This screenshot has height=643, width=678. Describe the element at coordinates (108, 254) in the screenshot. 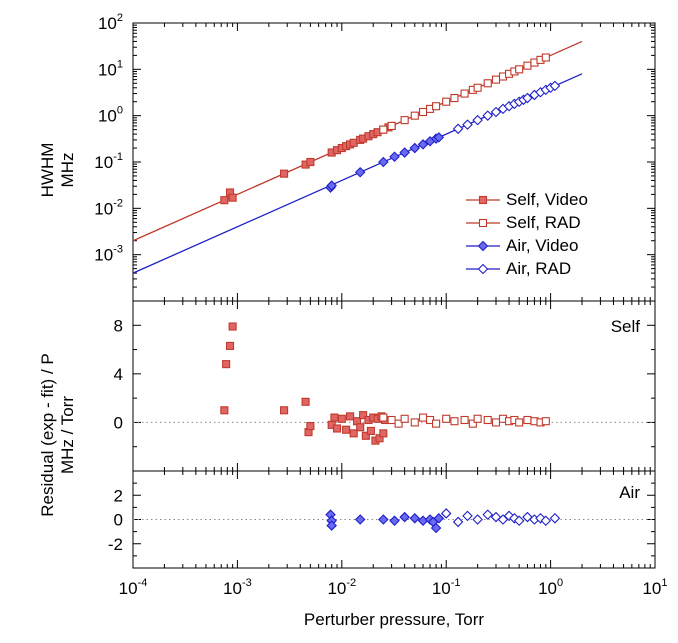

I see `y-tick-label: 10⁻³` at that location.